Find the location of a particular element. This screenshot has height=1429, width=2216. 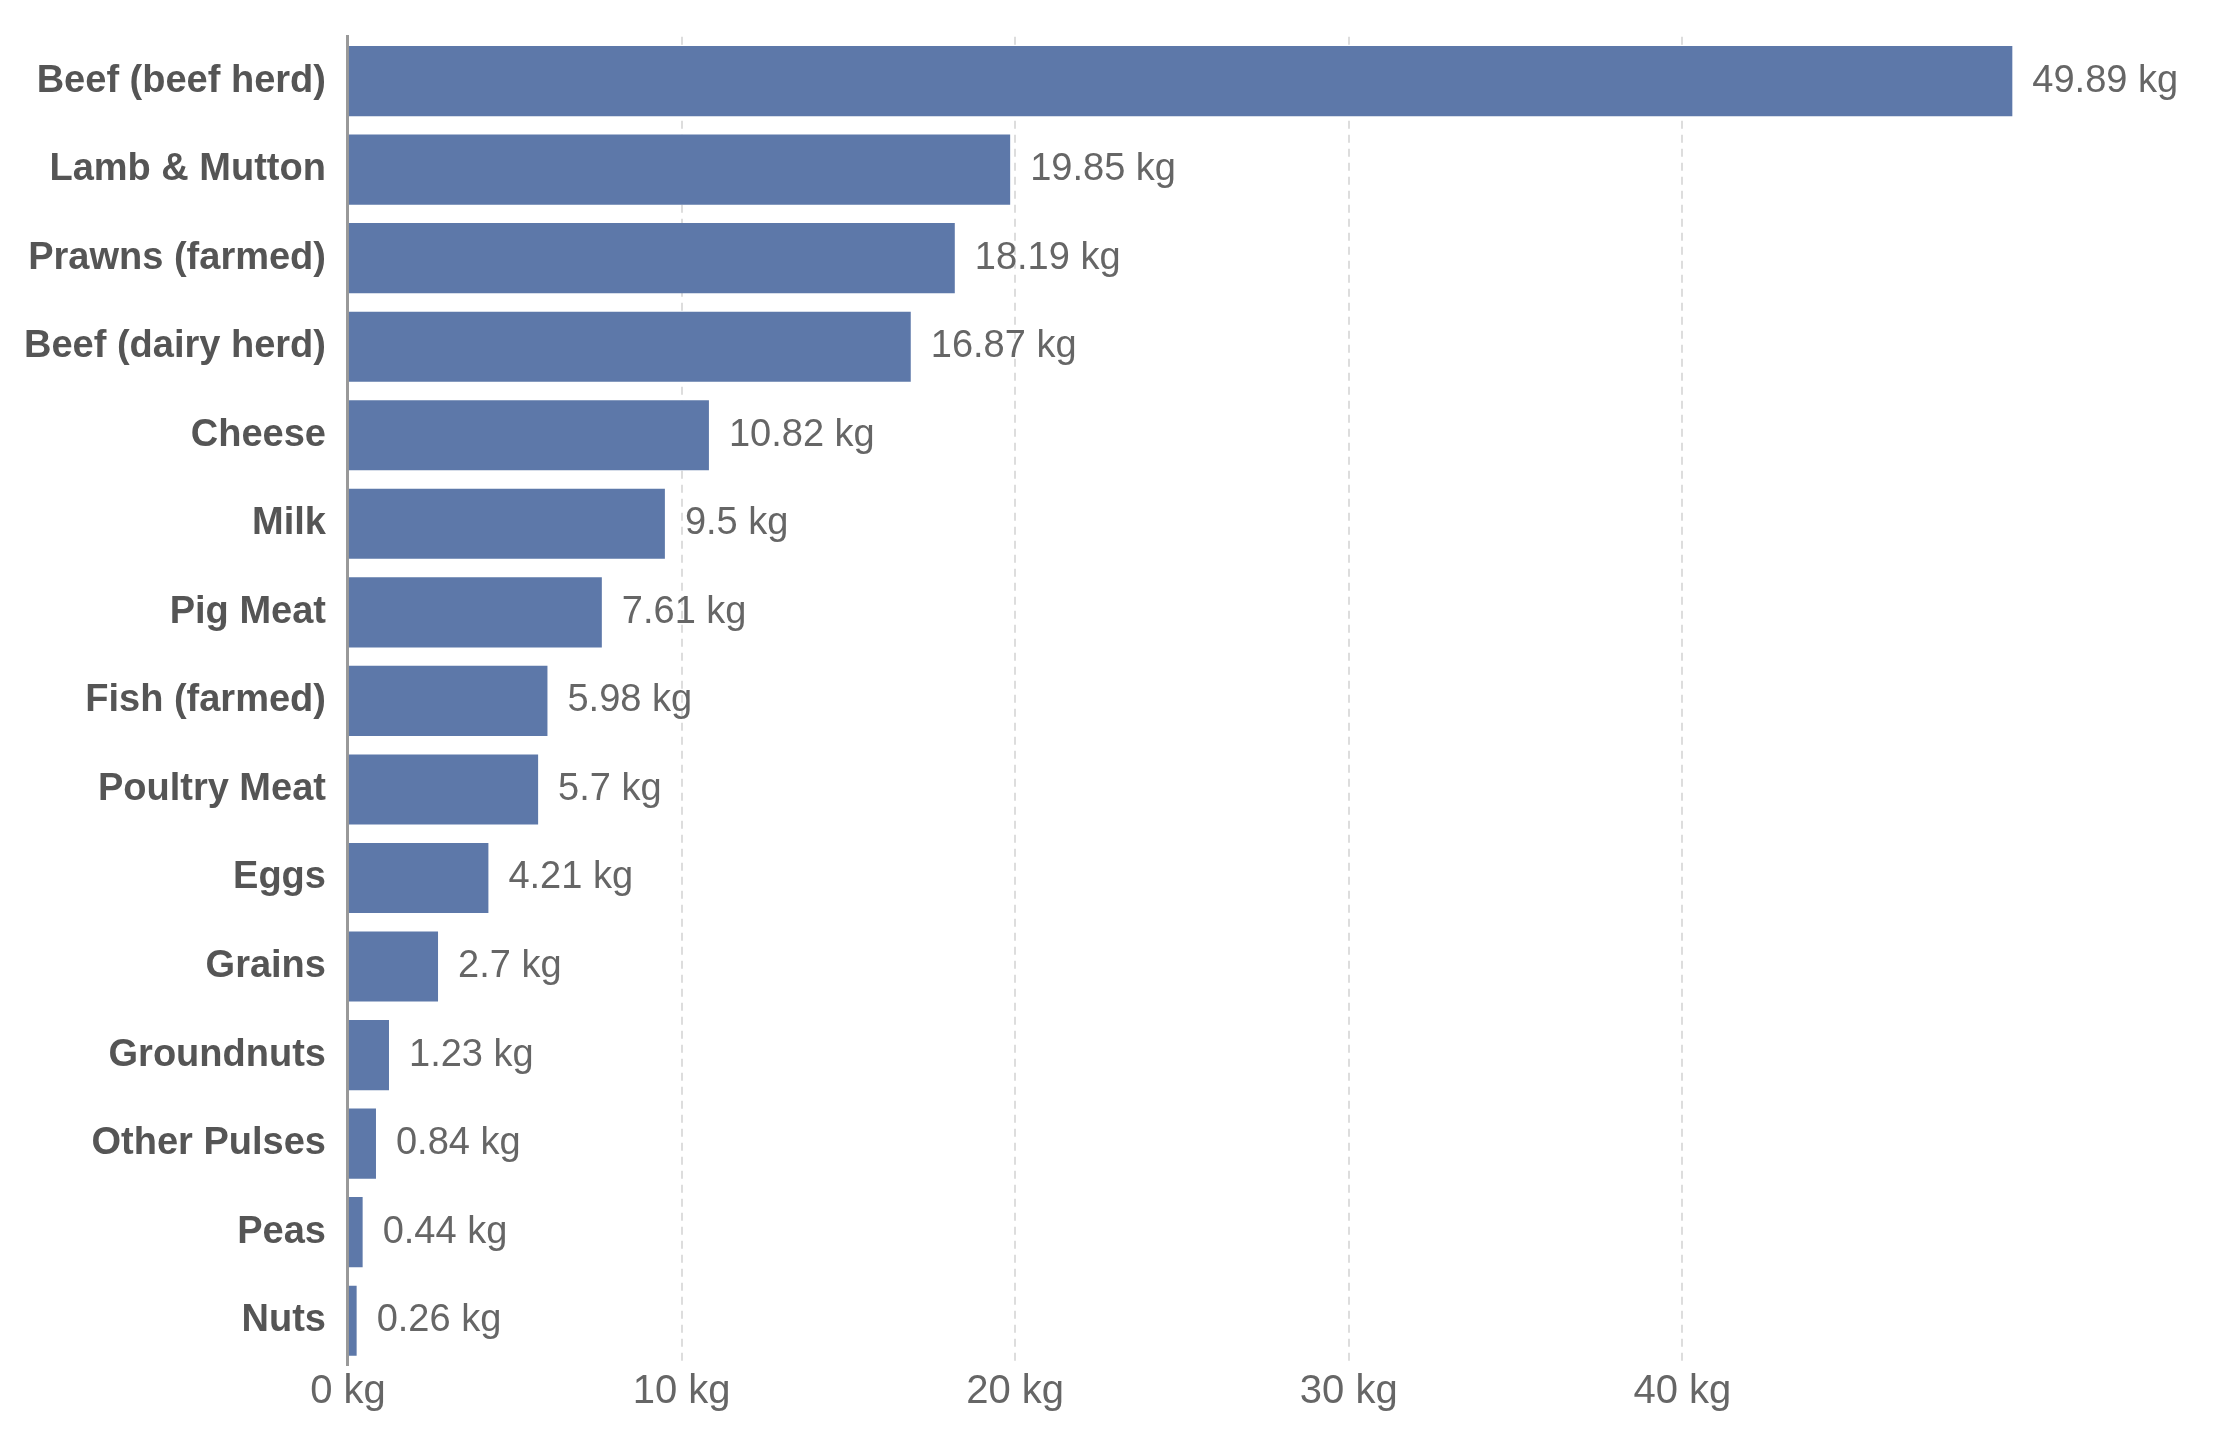

data-label: 9.5 kg is located at coordinates (736, 521).